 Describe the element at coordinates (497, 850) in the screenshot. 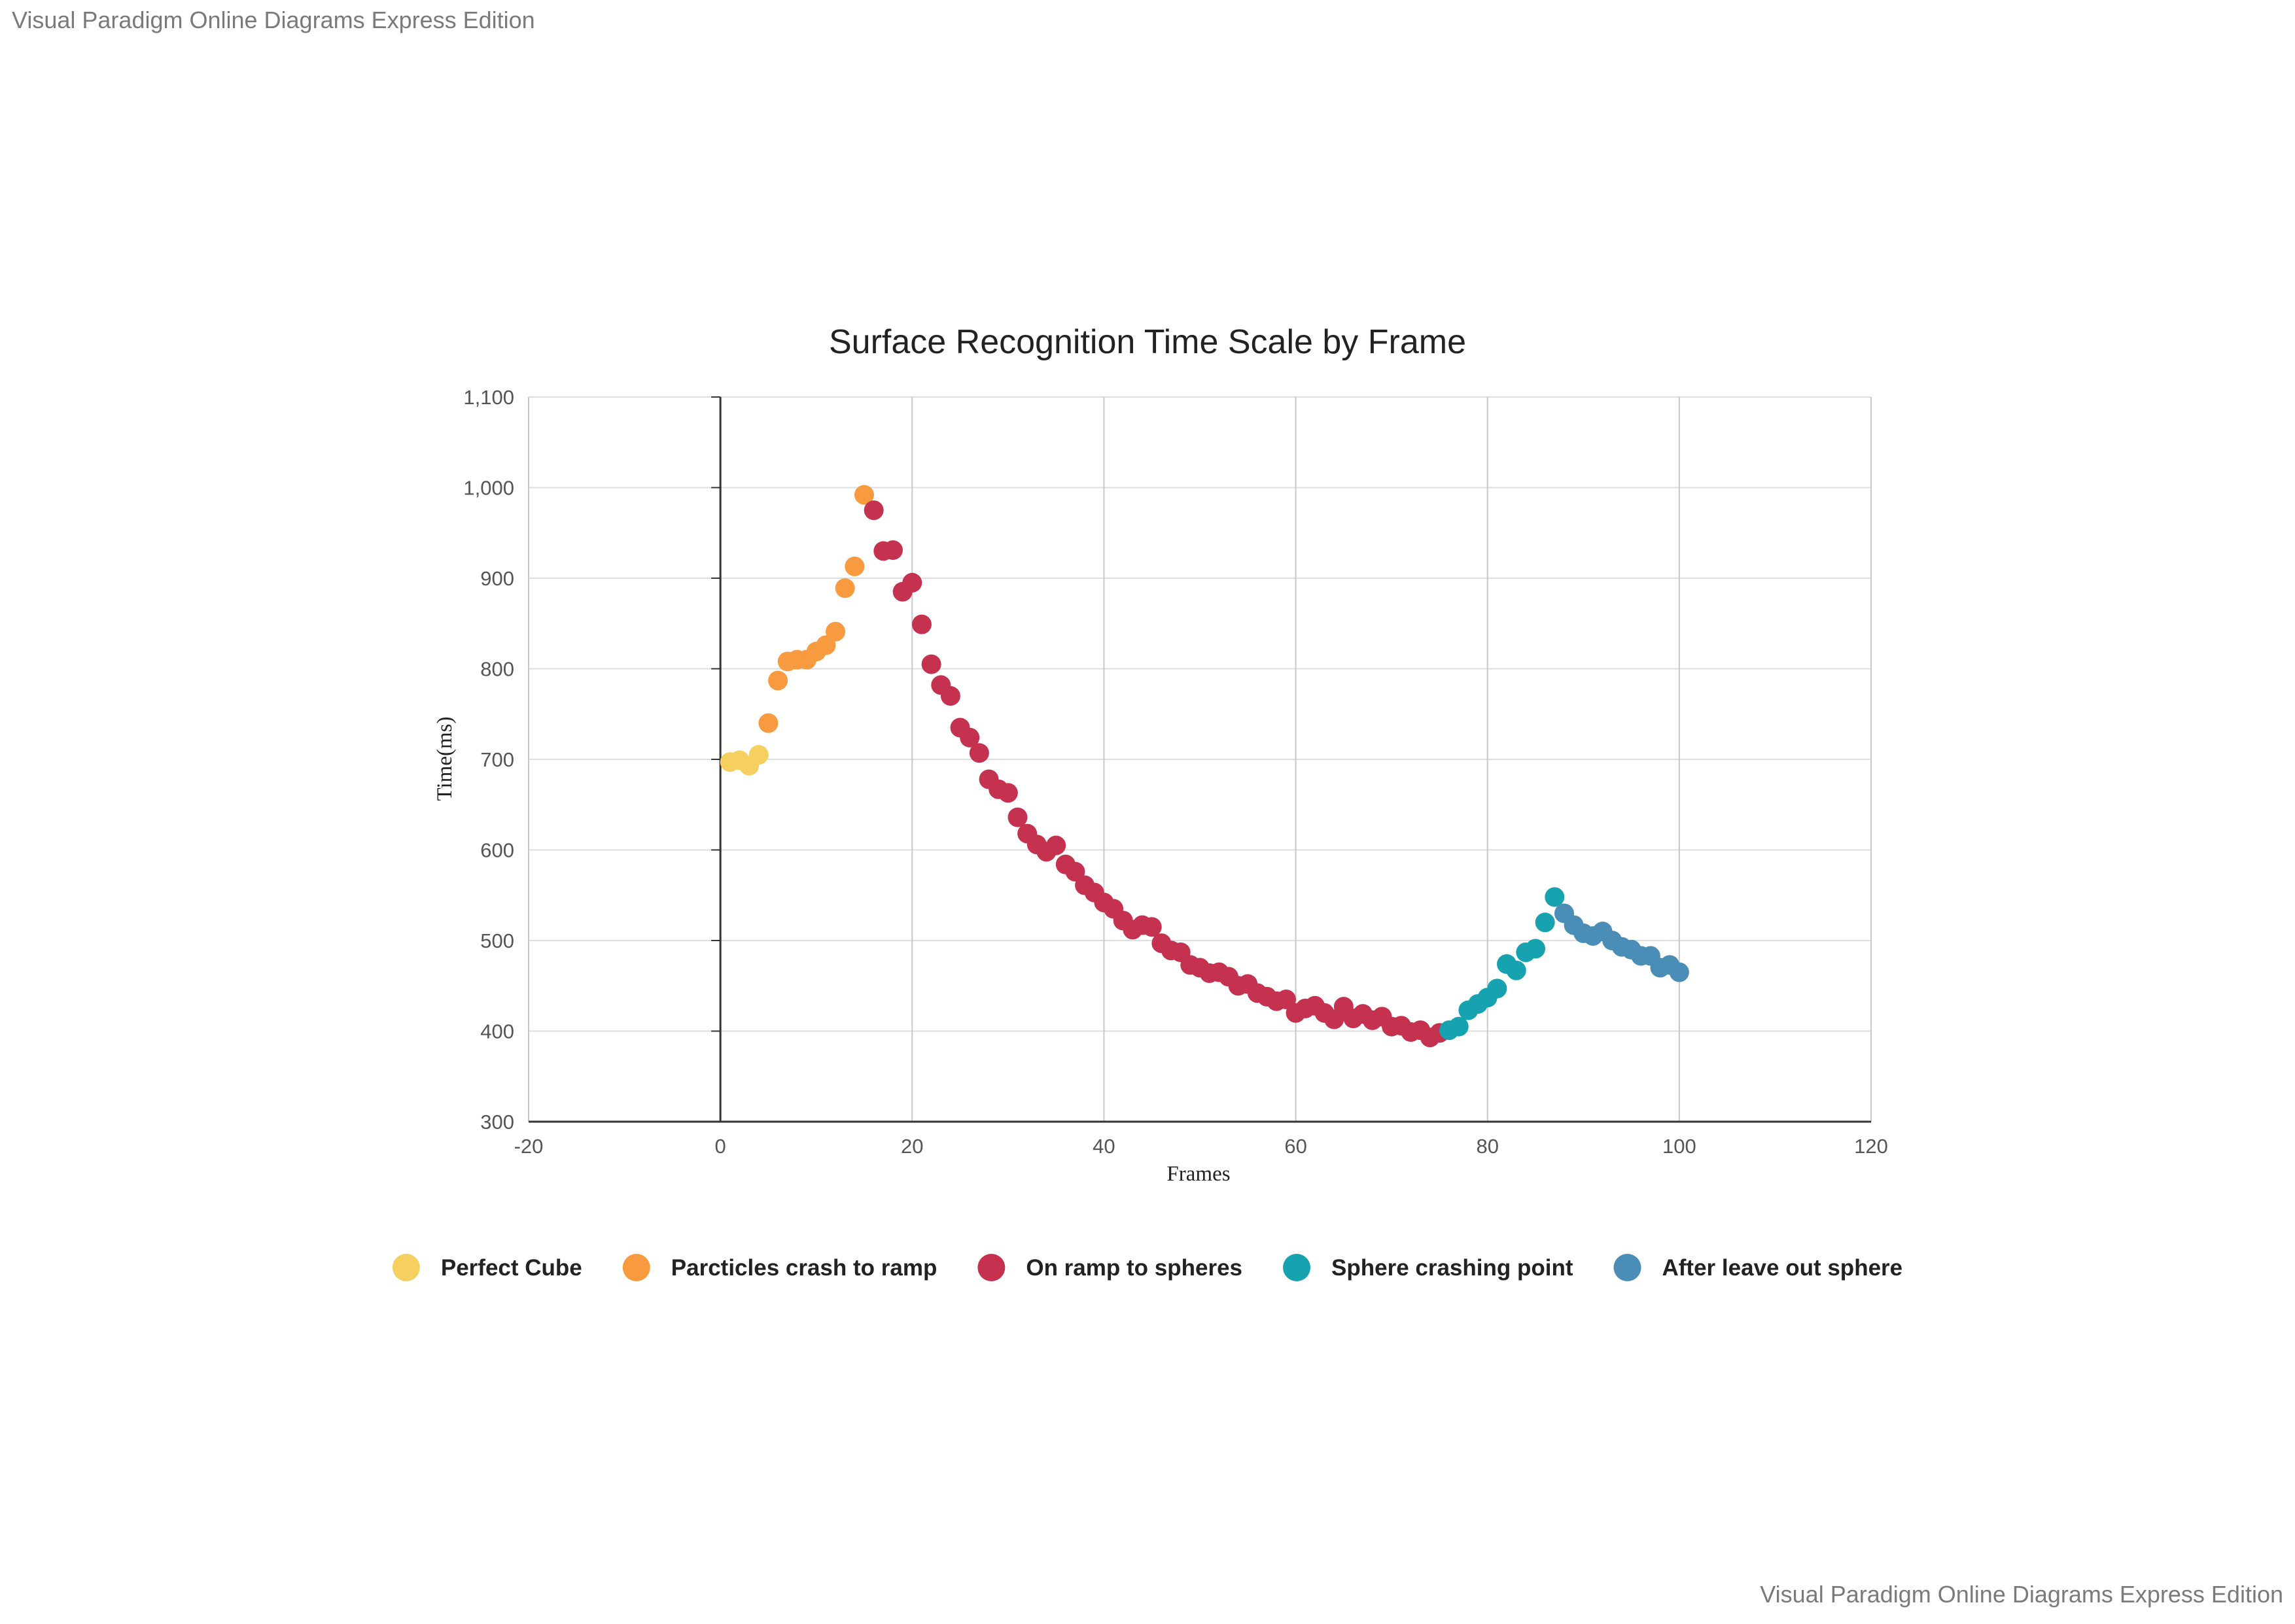

I see `y-tick-label: 600` at that location.